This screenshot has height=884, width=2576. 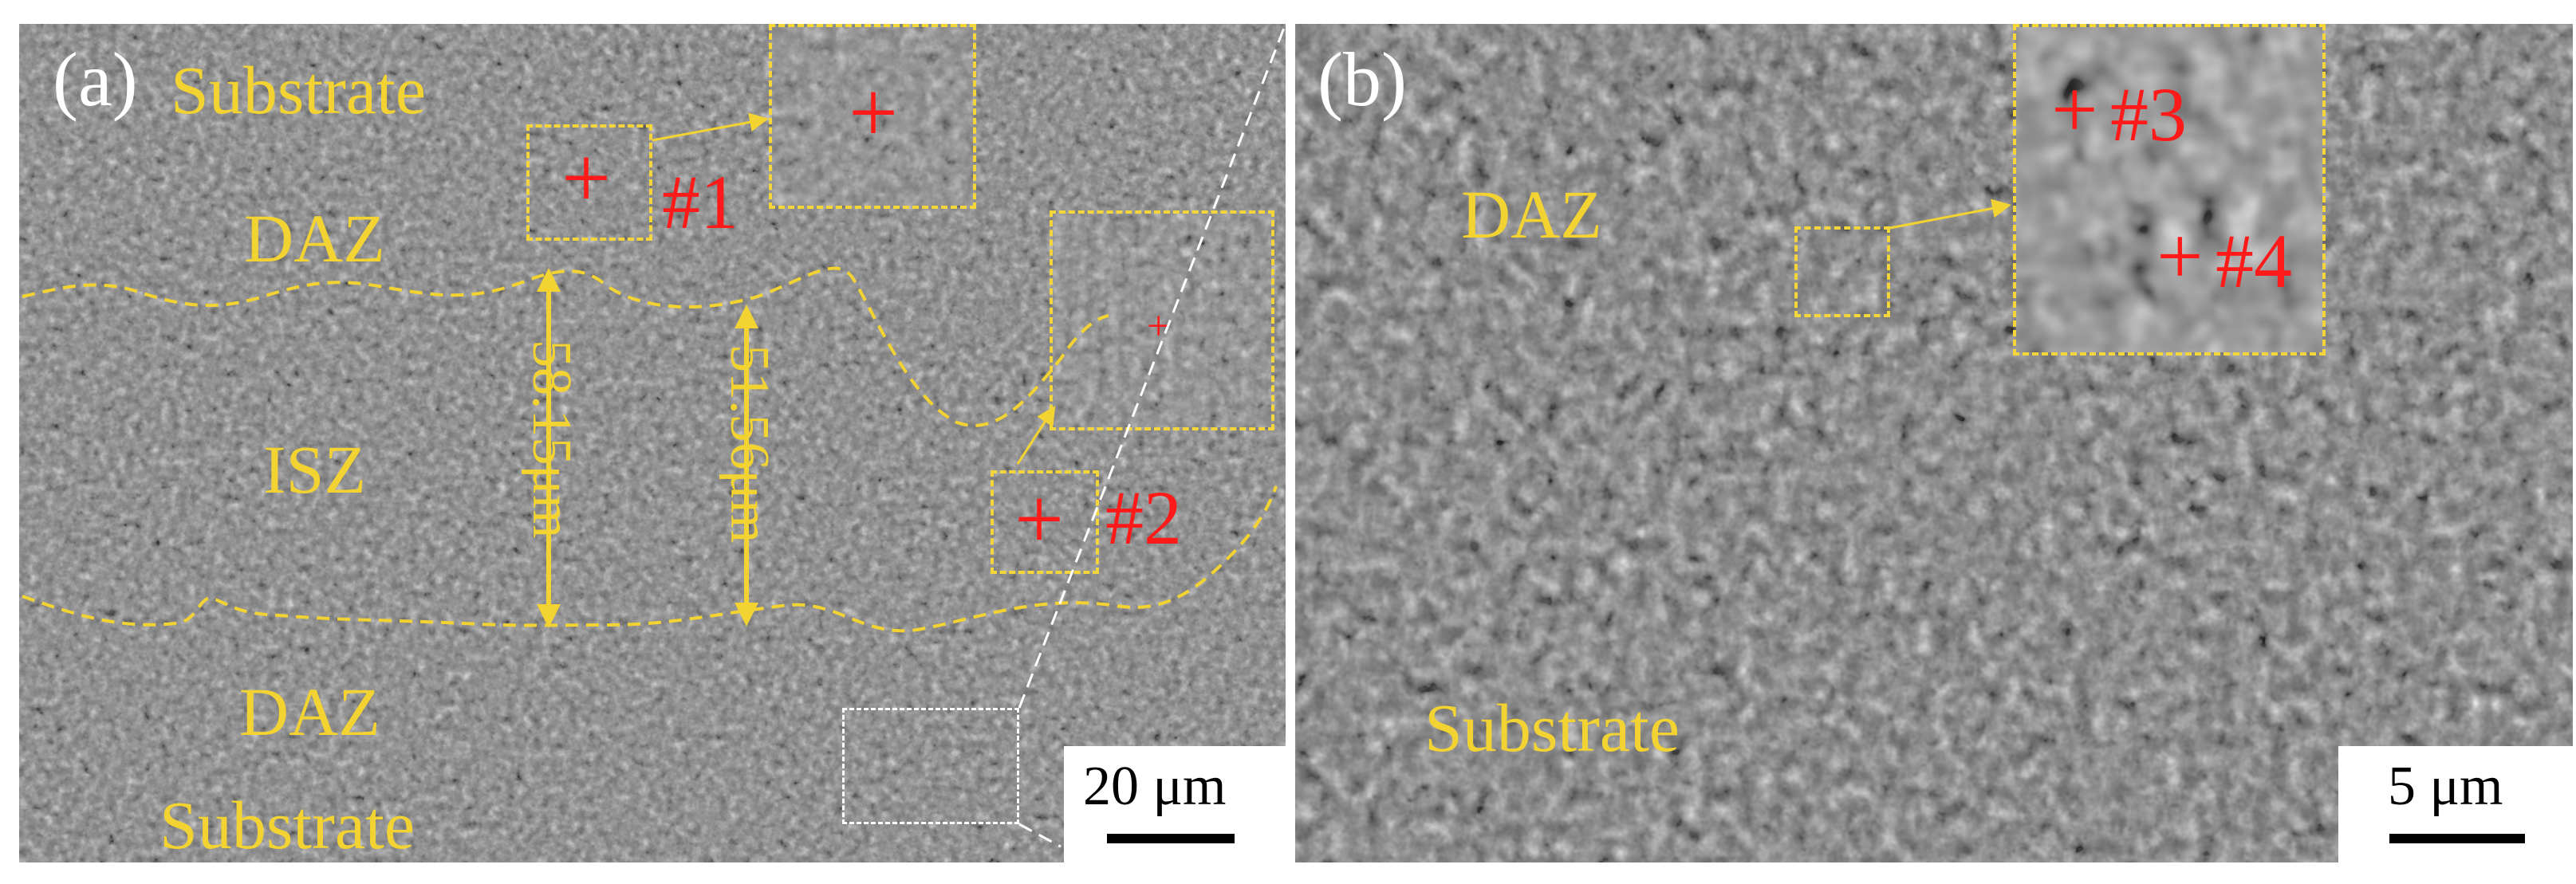 What do you see at coordinates (1171, 838) in the screenshot?
I see `scale-bar-a` at bounding box center [1171, 838].